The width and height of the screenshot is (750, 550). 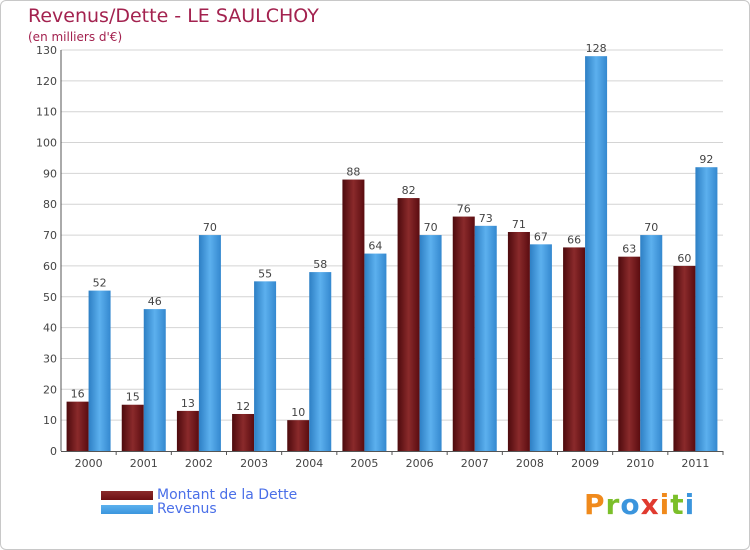 What do you see at coordinates (243, 406) in the screenshot?
I see `data-label-dette: 12` at bounding box center [243, 406].